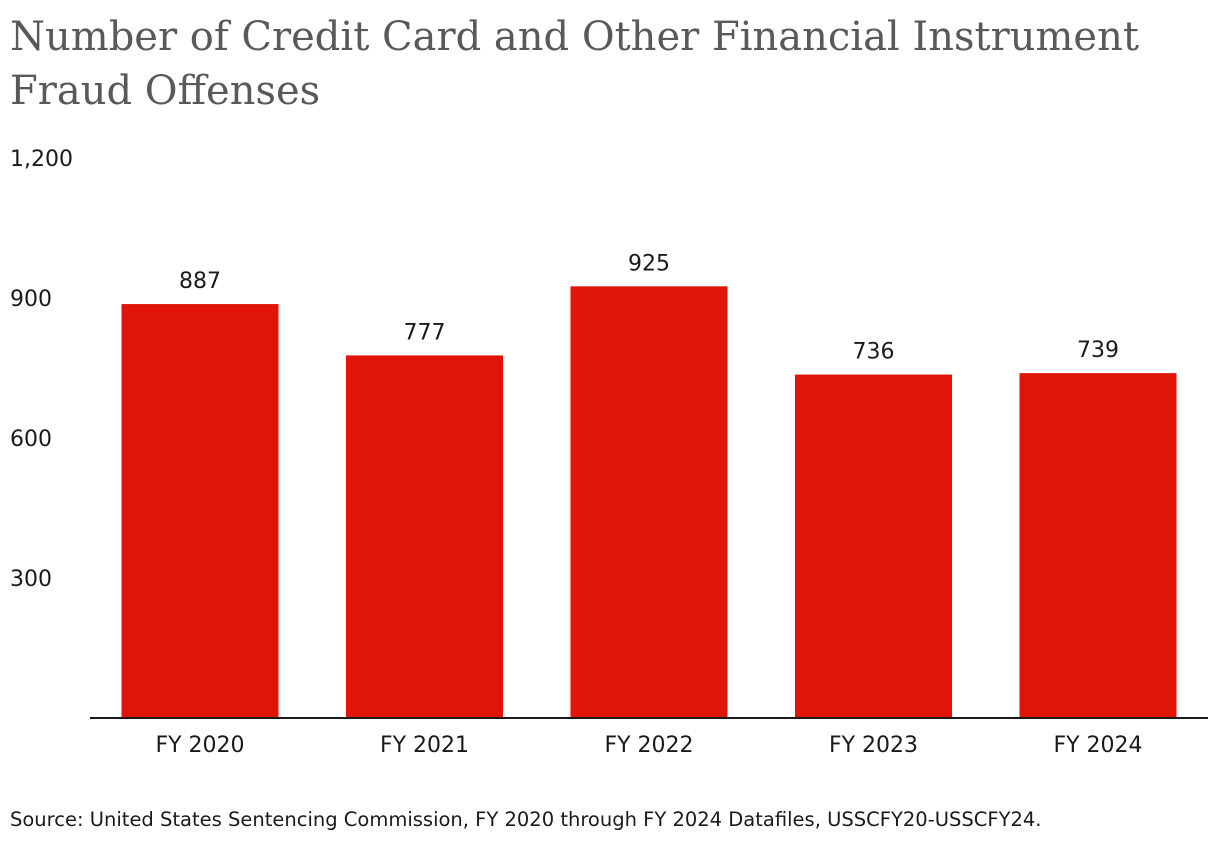 The image size is (1220, 848). I want to click on x-tick-label: FY 2024, so click(1097, 745).